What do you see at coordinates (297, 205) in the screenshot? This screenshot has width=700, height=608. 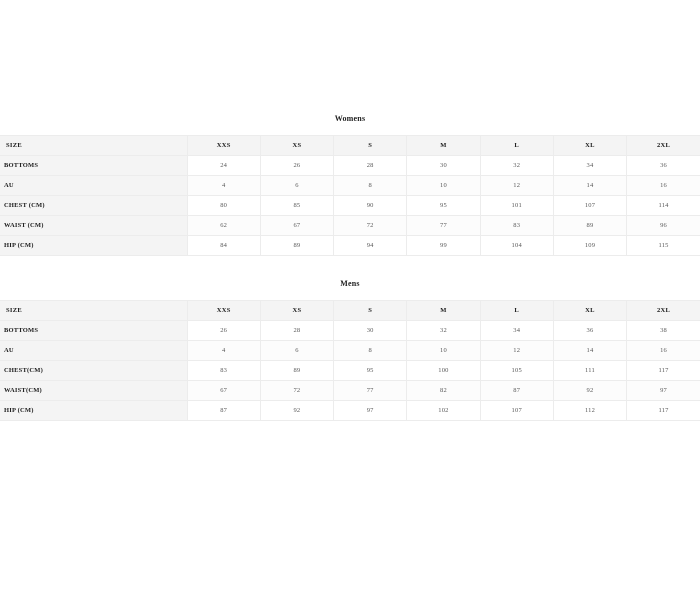 I see `table-cell: 85` at bounding box center [297, 205].